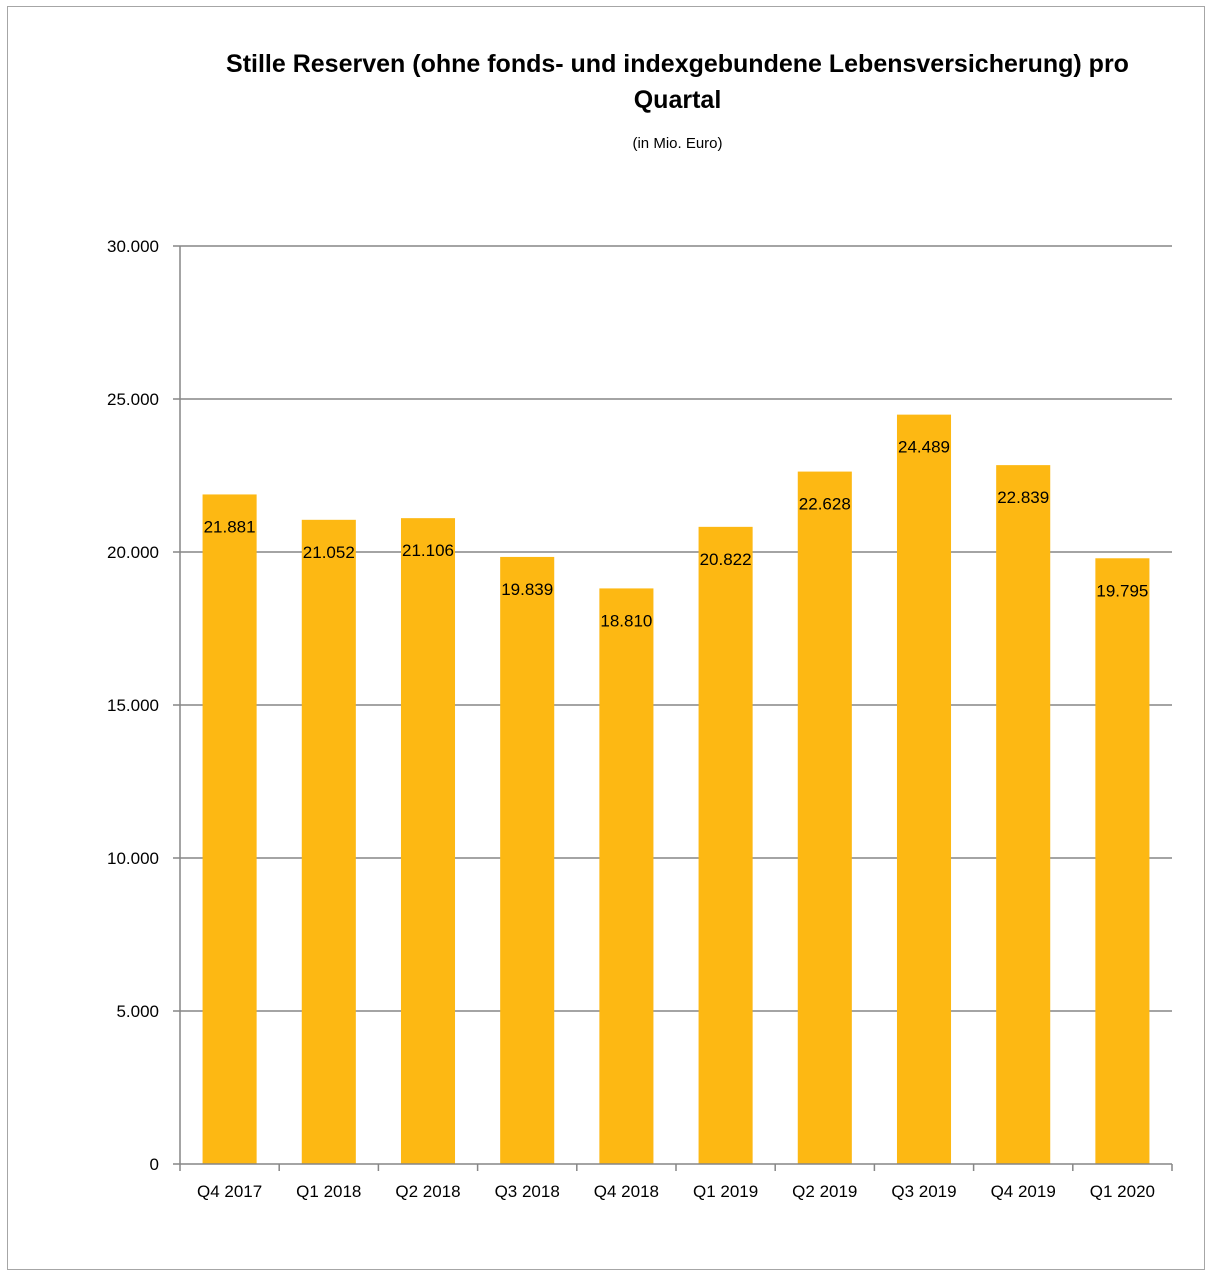  I want to click on y-tick-label: 25.000, so click(133, 399).